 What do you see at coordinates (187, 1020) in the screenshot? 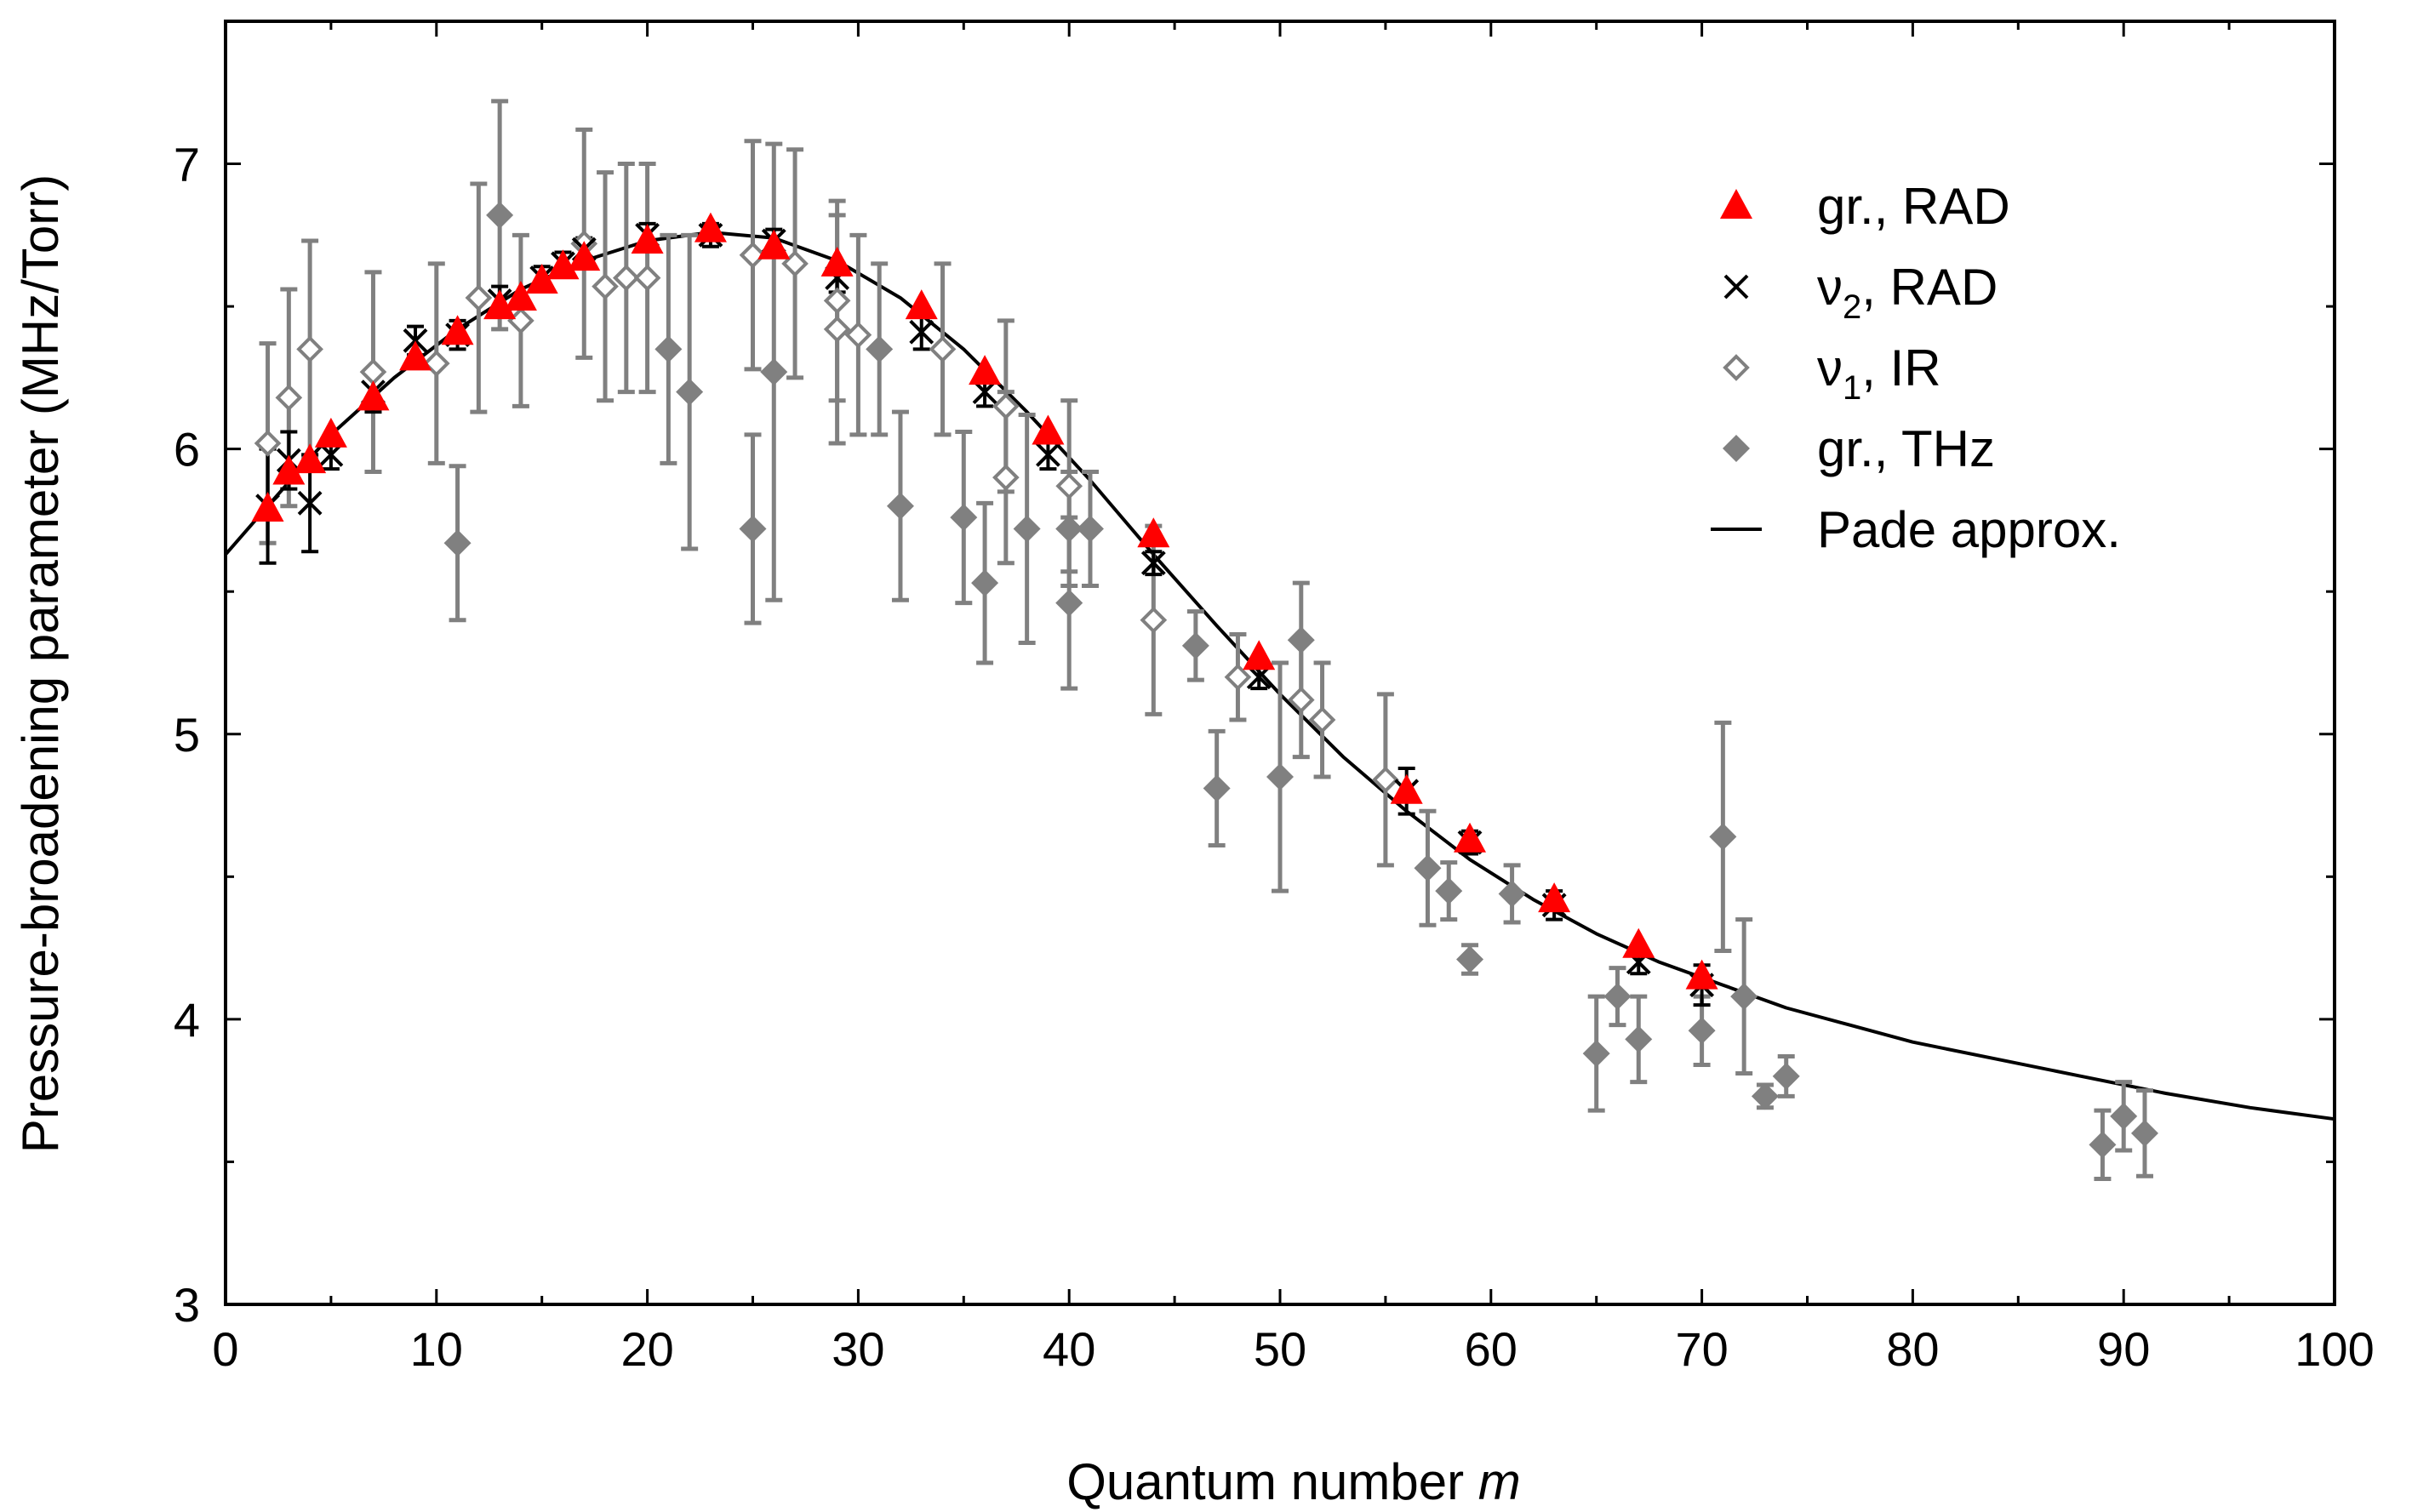
I see `y-tick-label: 4` at bounding box center [187, 1020].